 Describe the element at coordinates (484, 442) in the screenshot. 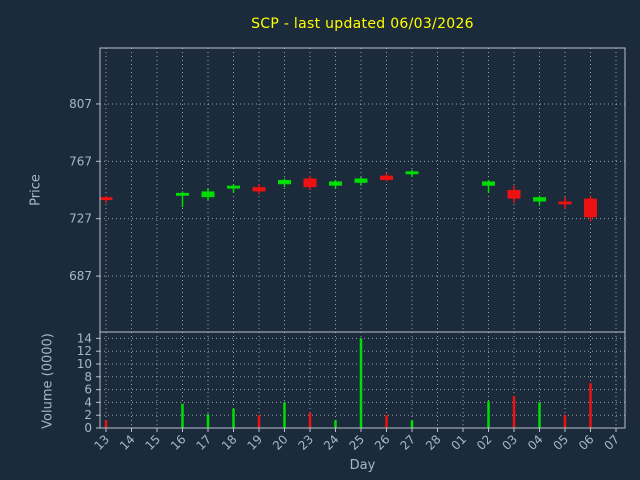

I see `x-tick-label: 02` at that location.